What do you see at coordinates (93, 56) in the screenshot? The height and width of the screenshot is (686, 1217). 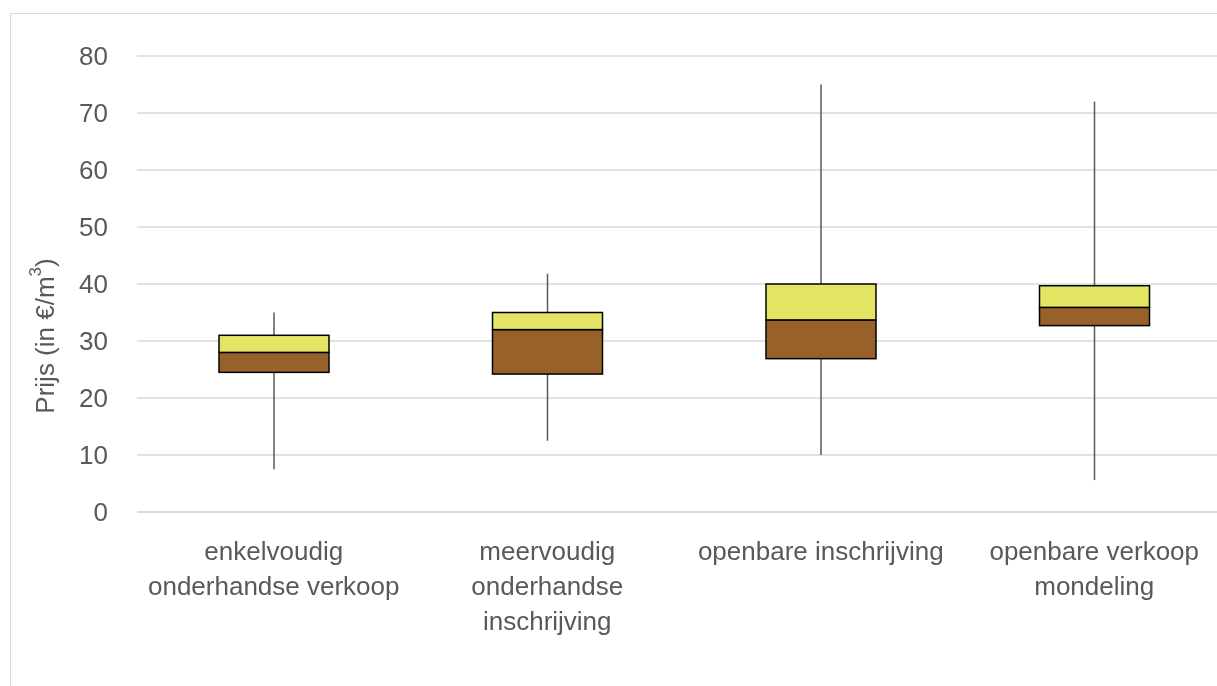 I see `y-tick-label: 80` at bounding box center [93, 56].